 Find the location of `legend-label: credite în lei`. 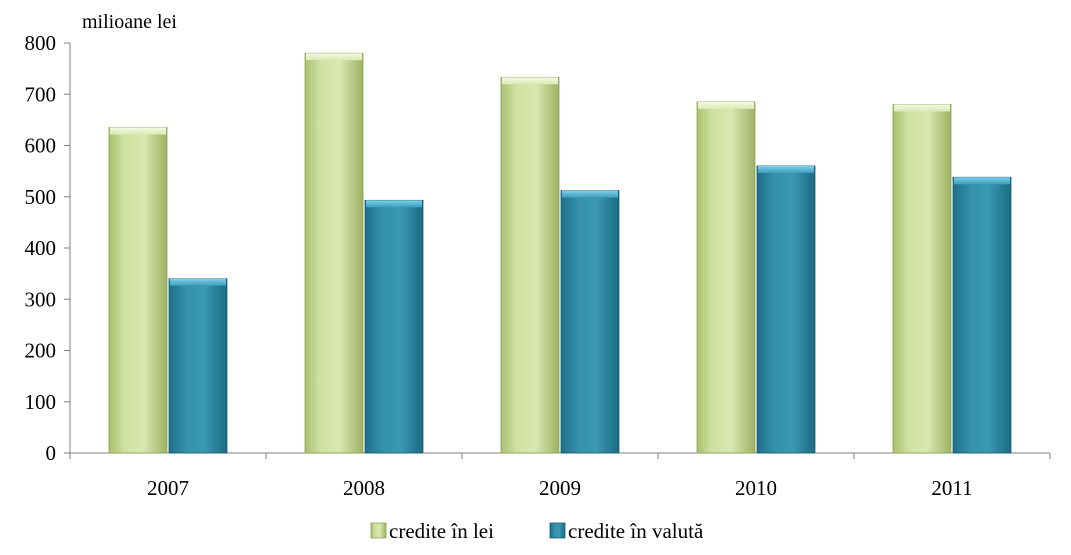

legend-label: credite în lei is located at coordinates (441, 531).